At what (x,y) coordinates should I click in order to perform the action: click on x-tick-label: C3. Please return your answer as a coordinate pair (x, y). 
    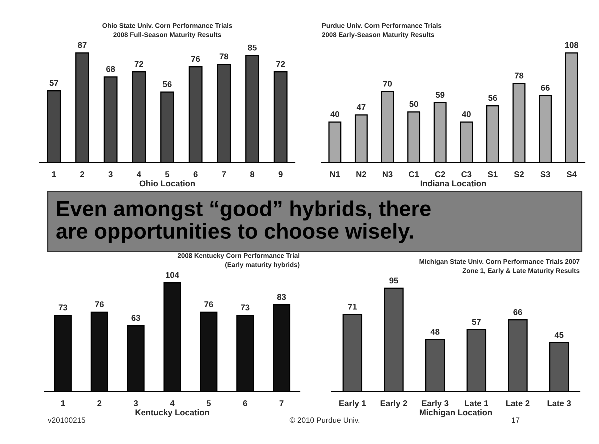
    Looking at the image, I should click on (467, 175).